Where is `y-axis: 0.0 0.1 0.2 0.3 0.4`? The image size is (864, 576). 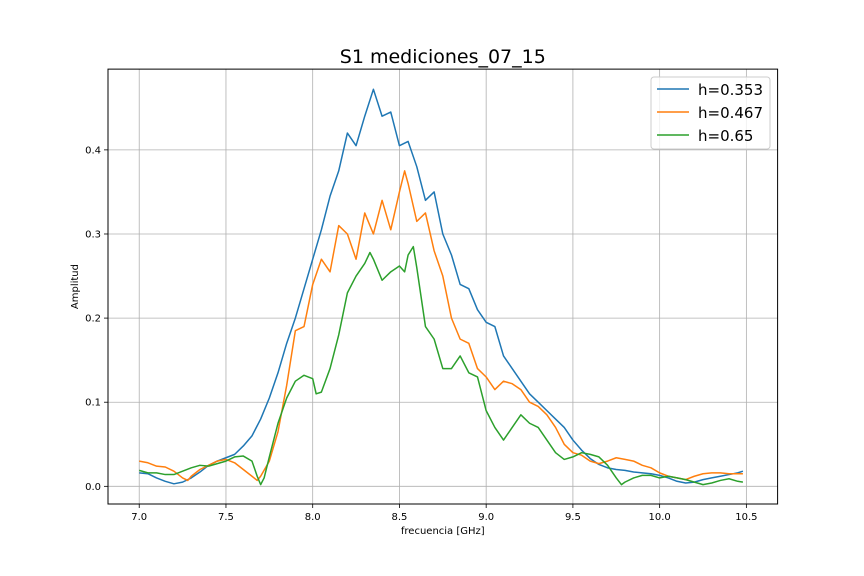 y-axis: 0.0 0.1 0.2 0.3 0.4 is located at coordinates (96, 319).